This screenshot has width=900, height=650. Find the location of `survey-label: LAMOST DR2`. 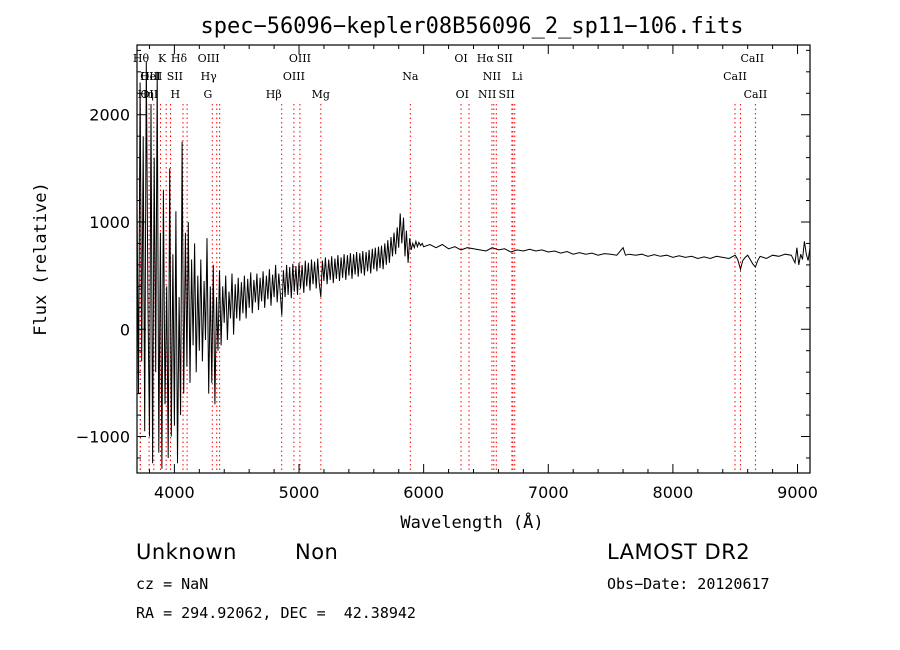

survey-label: LAMOST DR2 is located at coordinates (679, 552).